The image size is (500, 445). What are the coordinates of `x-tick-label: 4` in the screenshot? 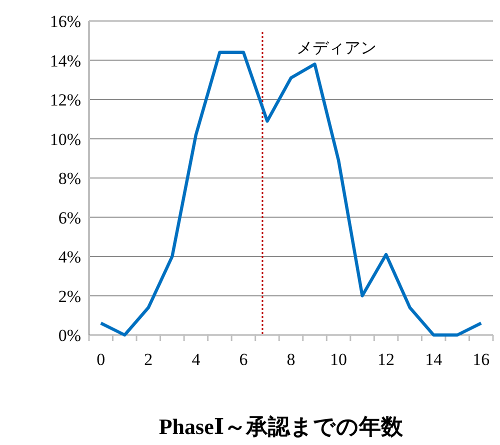 It's located at (196, 359).